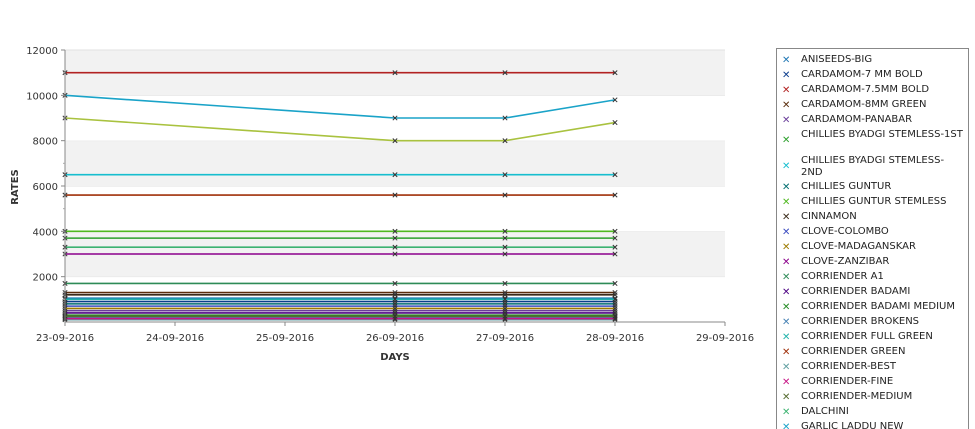  I want to click on x-tick-label: 23-09-2016, so click(65, 338).